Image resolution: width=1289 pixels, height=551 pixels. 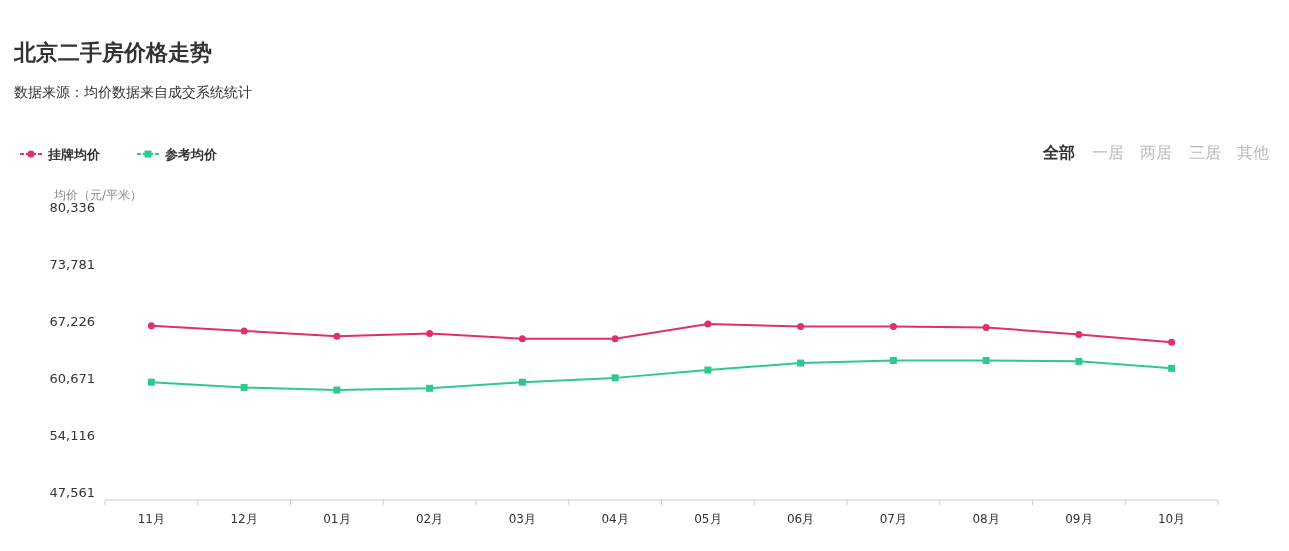 I want to click on y-tick-label: 60,671, so click(x=72, y=378).